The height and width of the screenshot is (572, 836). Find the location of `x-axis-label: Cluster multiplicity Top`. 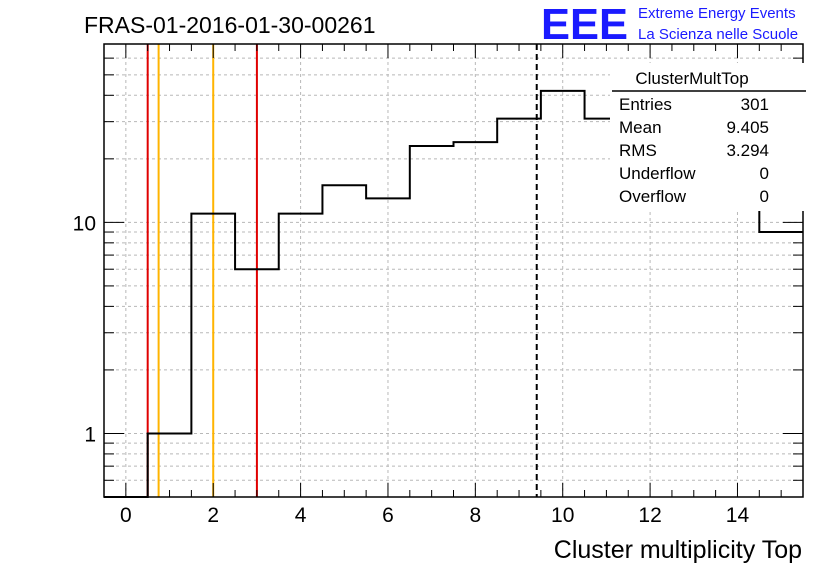

x-axis-label: Cluster multiplicity Top is located at coordinates (678, 550).